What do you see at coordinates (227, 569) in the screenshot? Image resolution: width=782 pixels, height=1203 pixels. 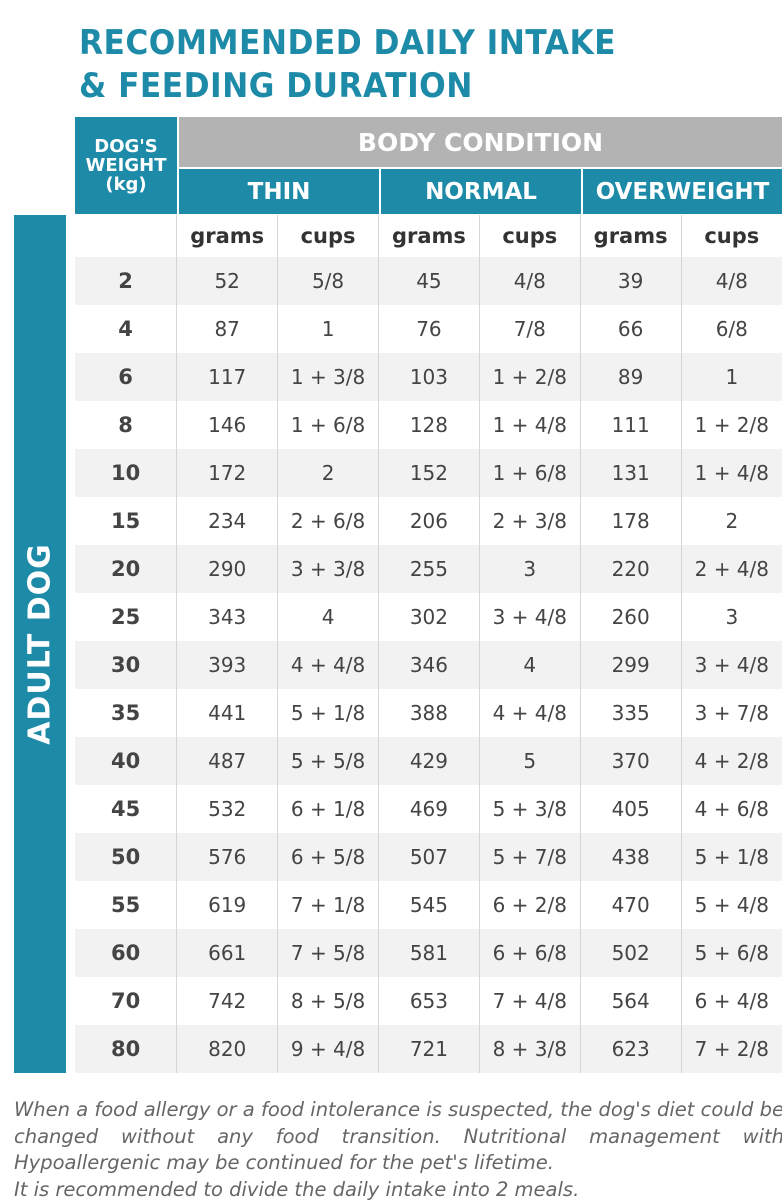 I see `grams-cell: 290` at bounding box center [227, 569].